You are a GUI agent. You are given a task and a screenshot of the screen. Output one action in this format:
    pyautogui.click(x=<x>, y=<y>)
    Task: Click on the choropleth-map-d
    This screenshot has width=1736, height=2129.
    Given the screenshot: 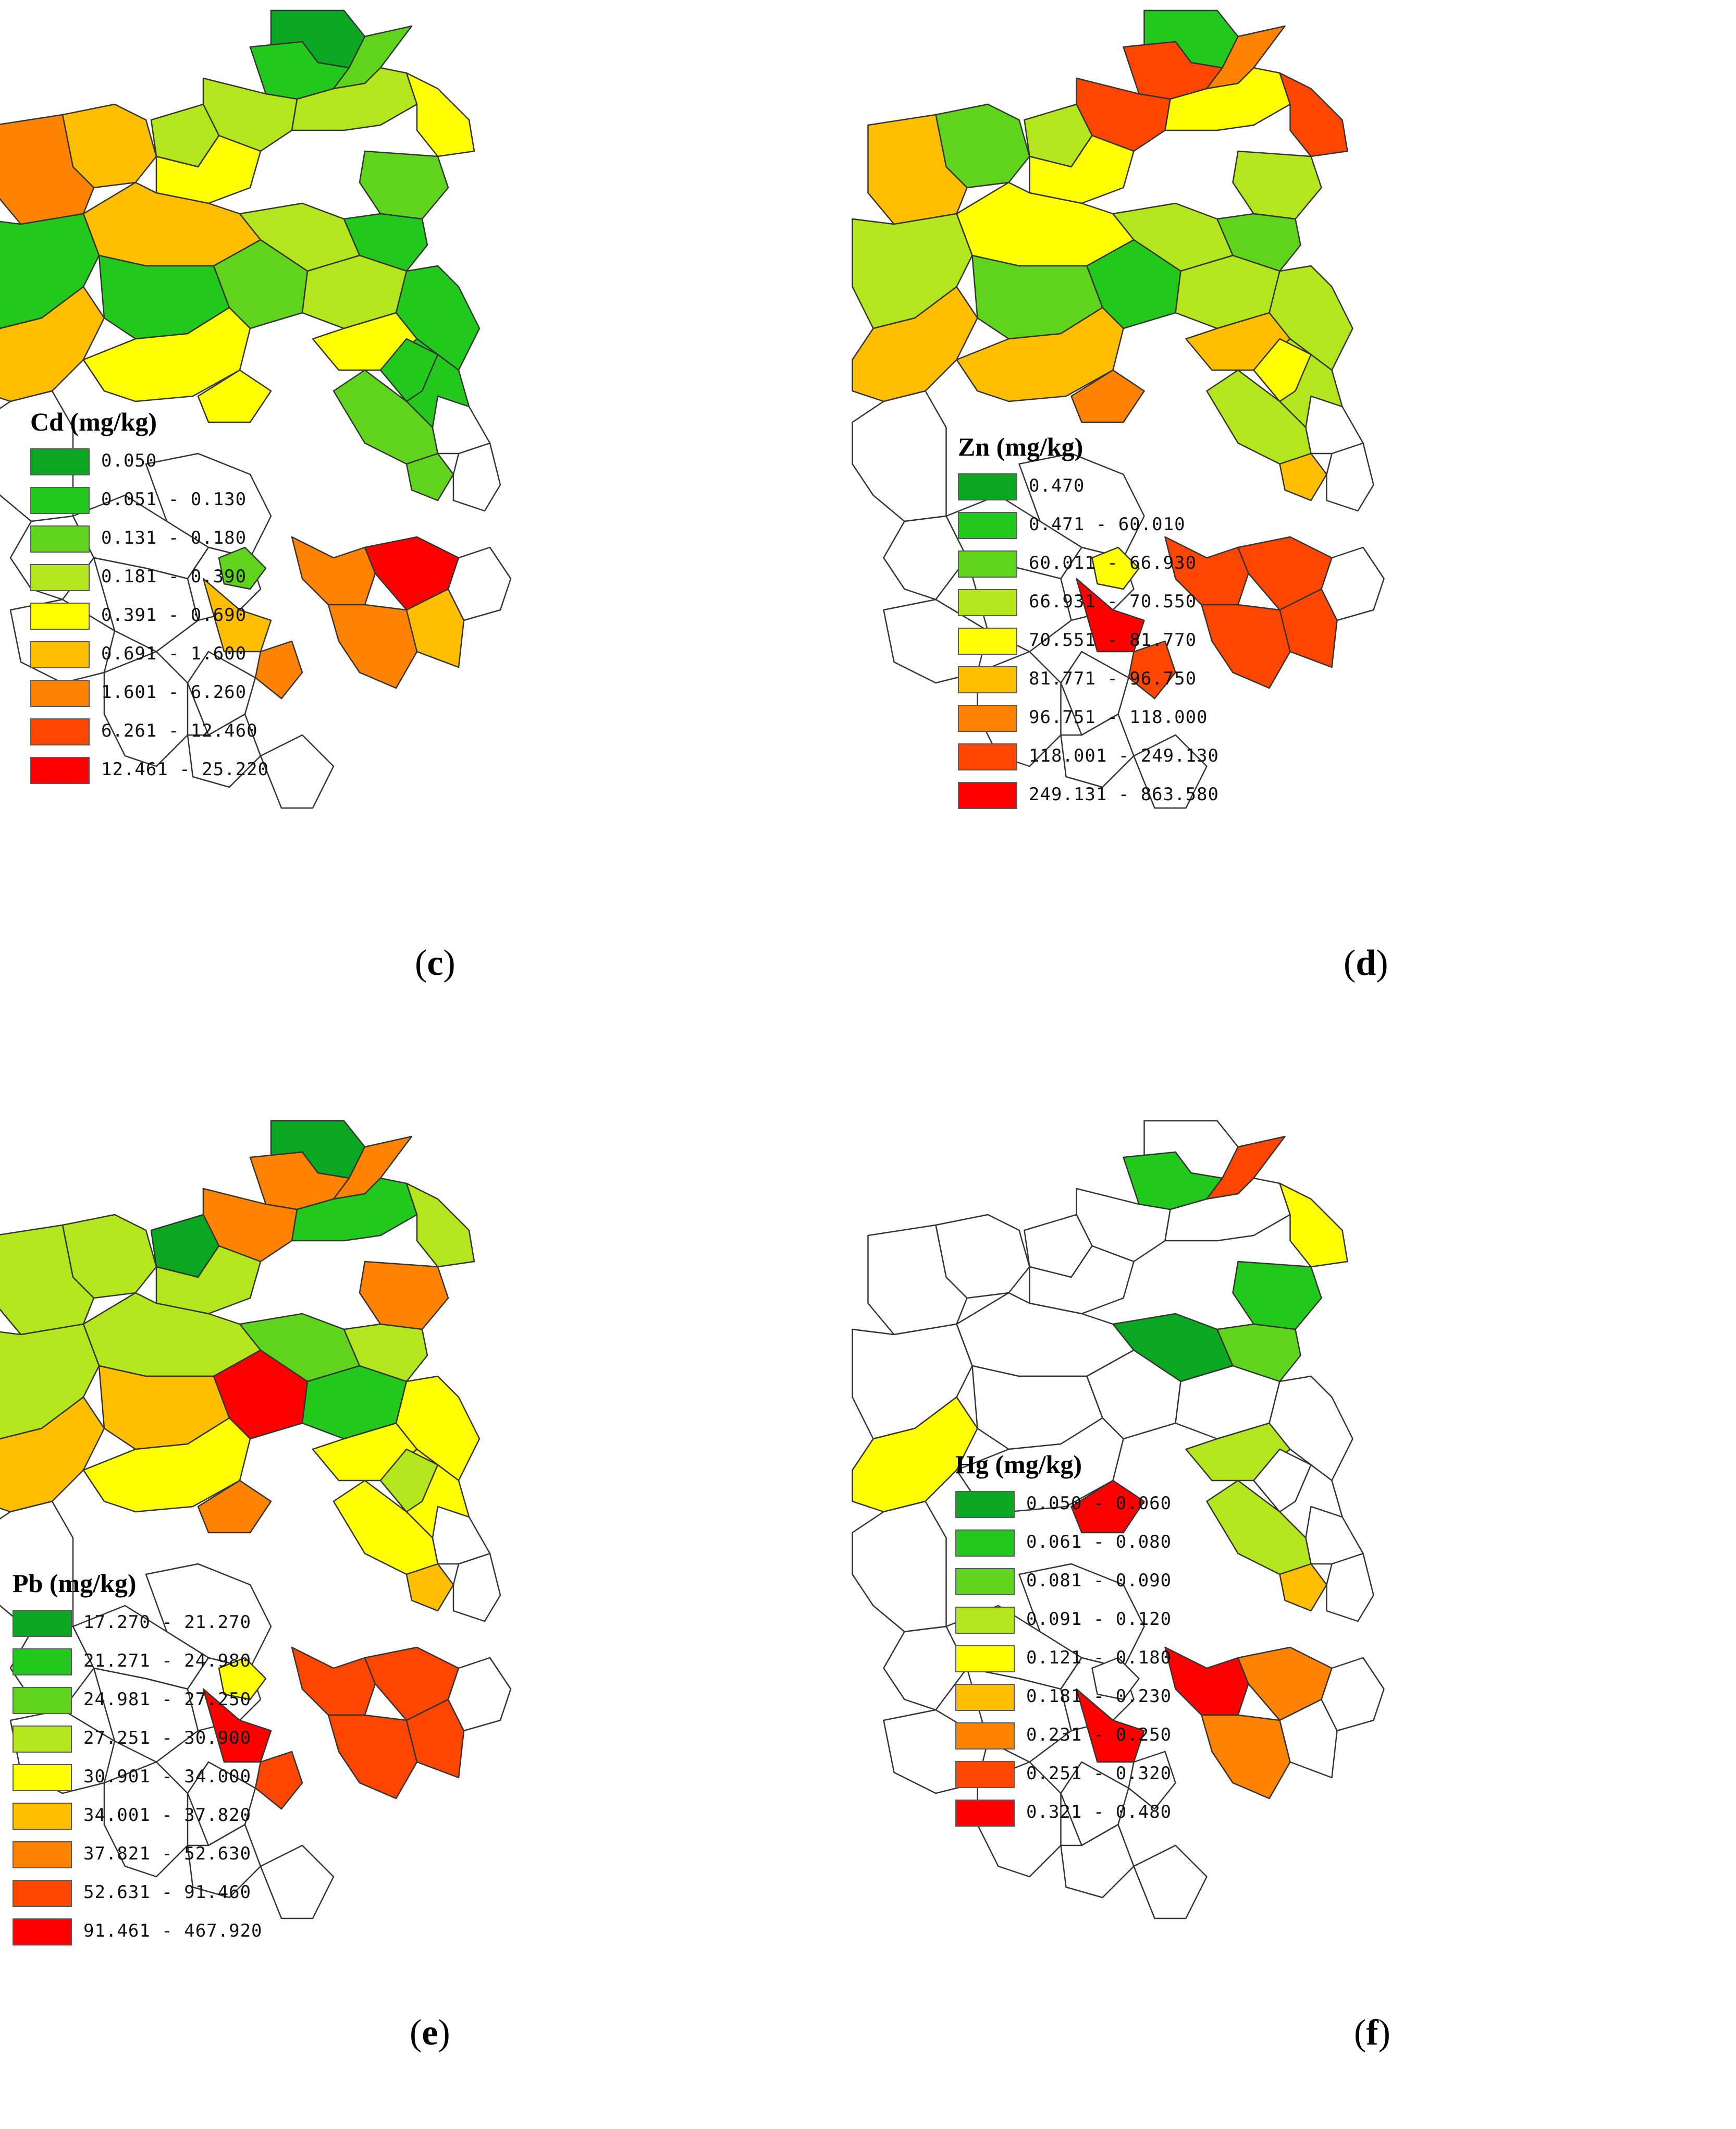 What is the action you would take?
    pyautogui.click(x=1118, y=409)
    